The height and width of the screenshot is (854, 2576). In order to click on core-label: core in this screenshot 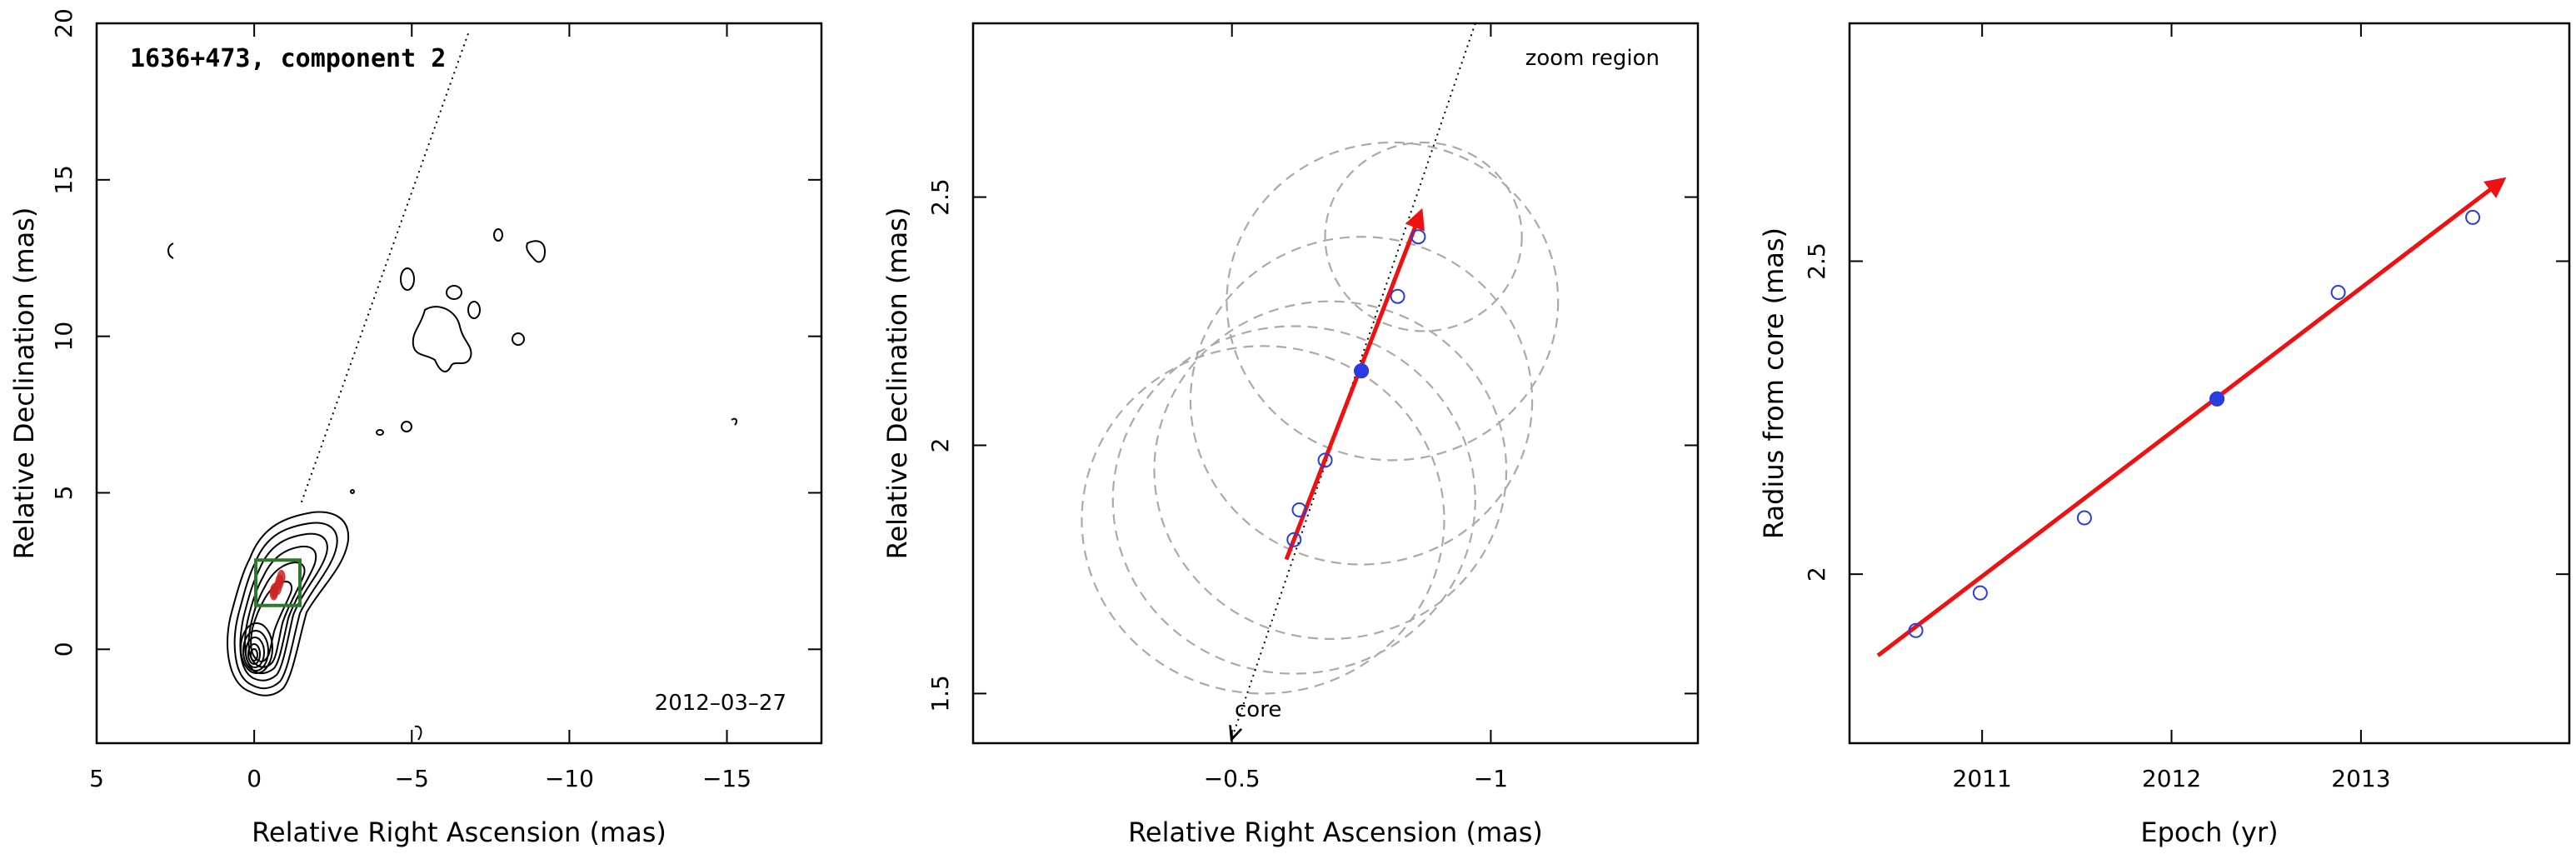, I will do `click(1258, 709)`.